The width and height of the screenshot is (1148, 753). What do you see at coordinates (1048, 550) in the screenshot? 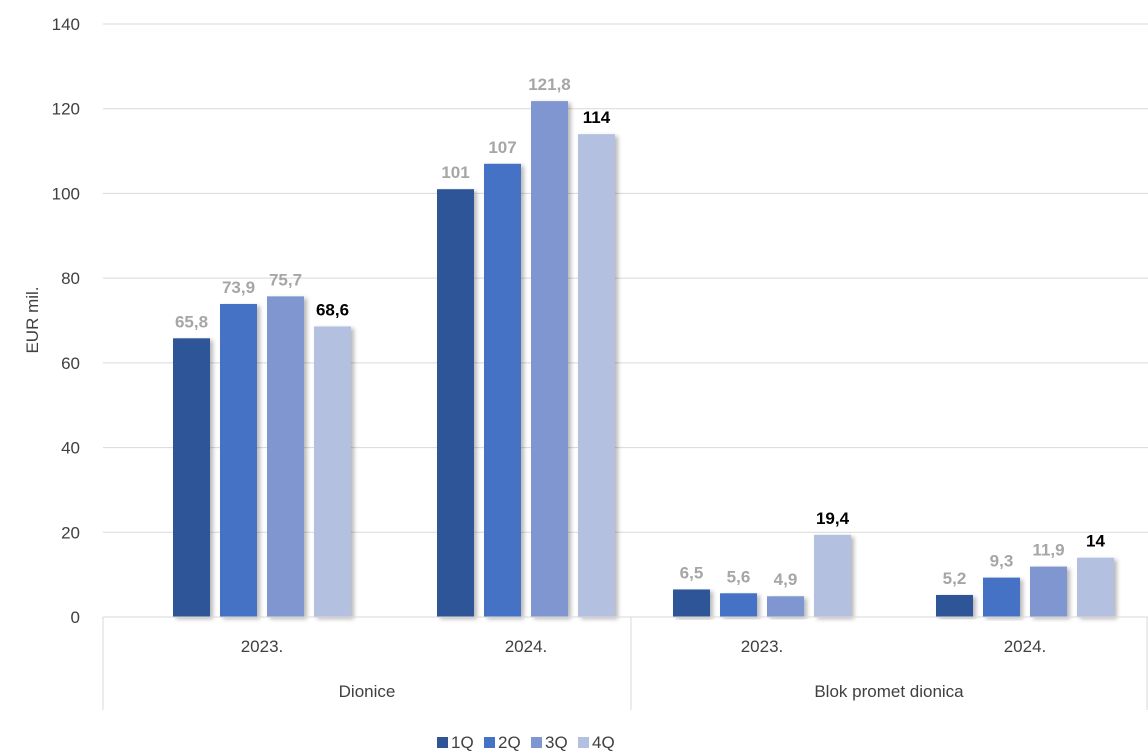
I see `data-label: 11,9` at bounding box center [1048, 550].